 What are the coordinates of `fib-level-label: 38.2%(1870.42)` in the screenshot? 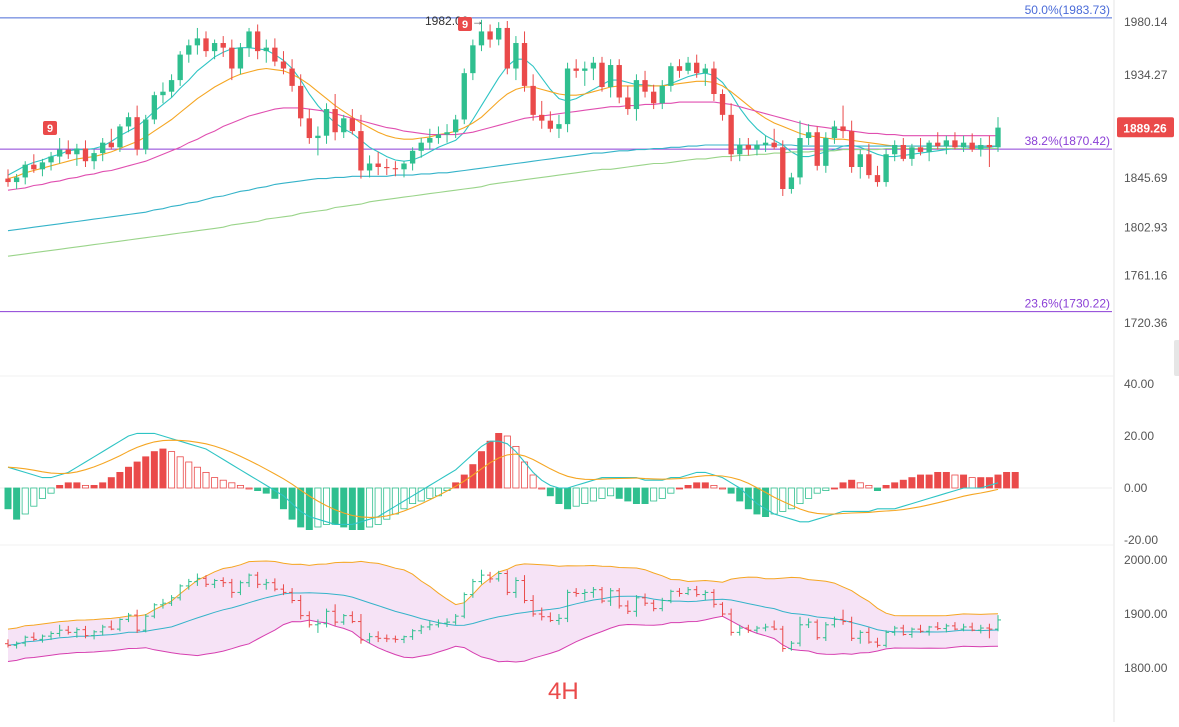 It's located at (1067, 141).